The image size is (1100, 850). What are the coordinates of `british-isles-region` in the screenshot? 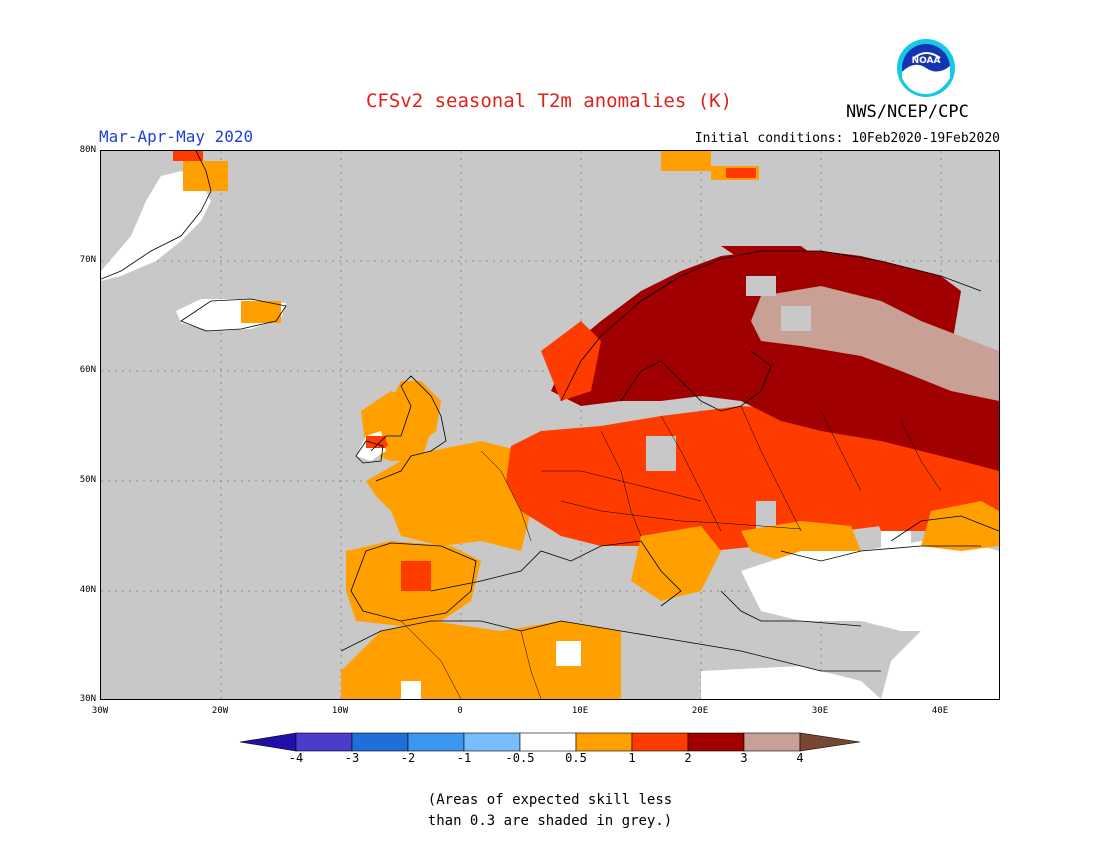 It's located at (398, 421).